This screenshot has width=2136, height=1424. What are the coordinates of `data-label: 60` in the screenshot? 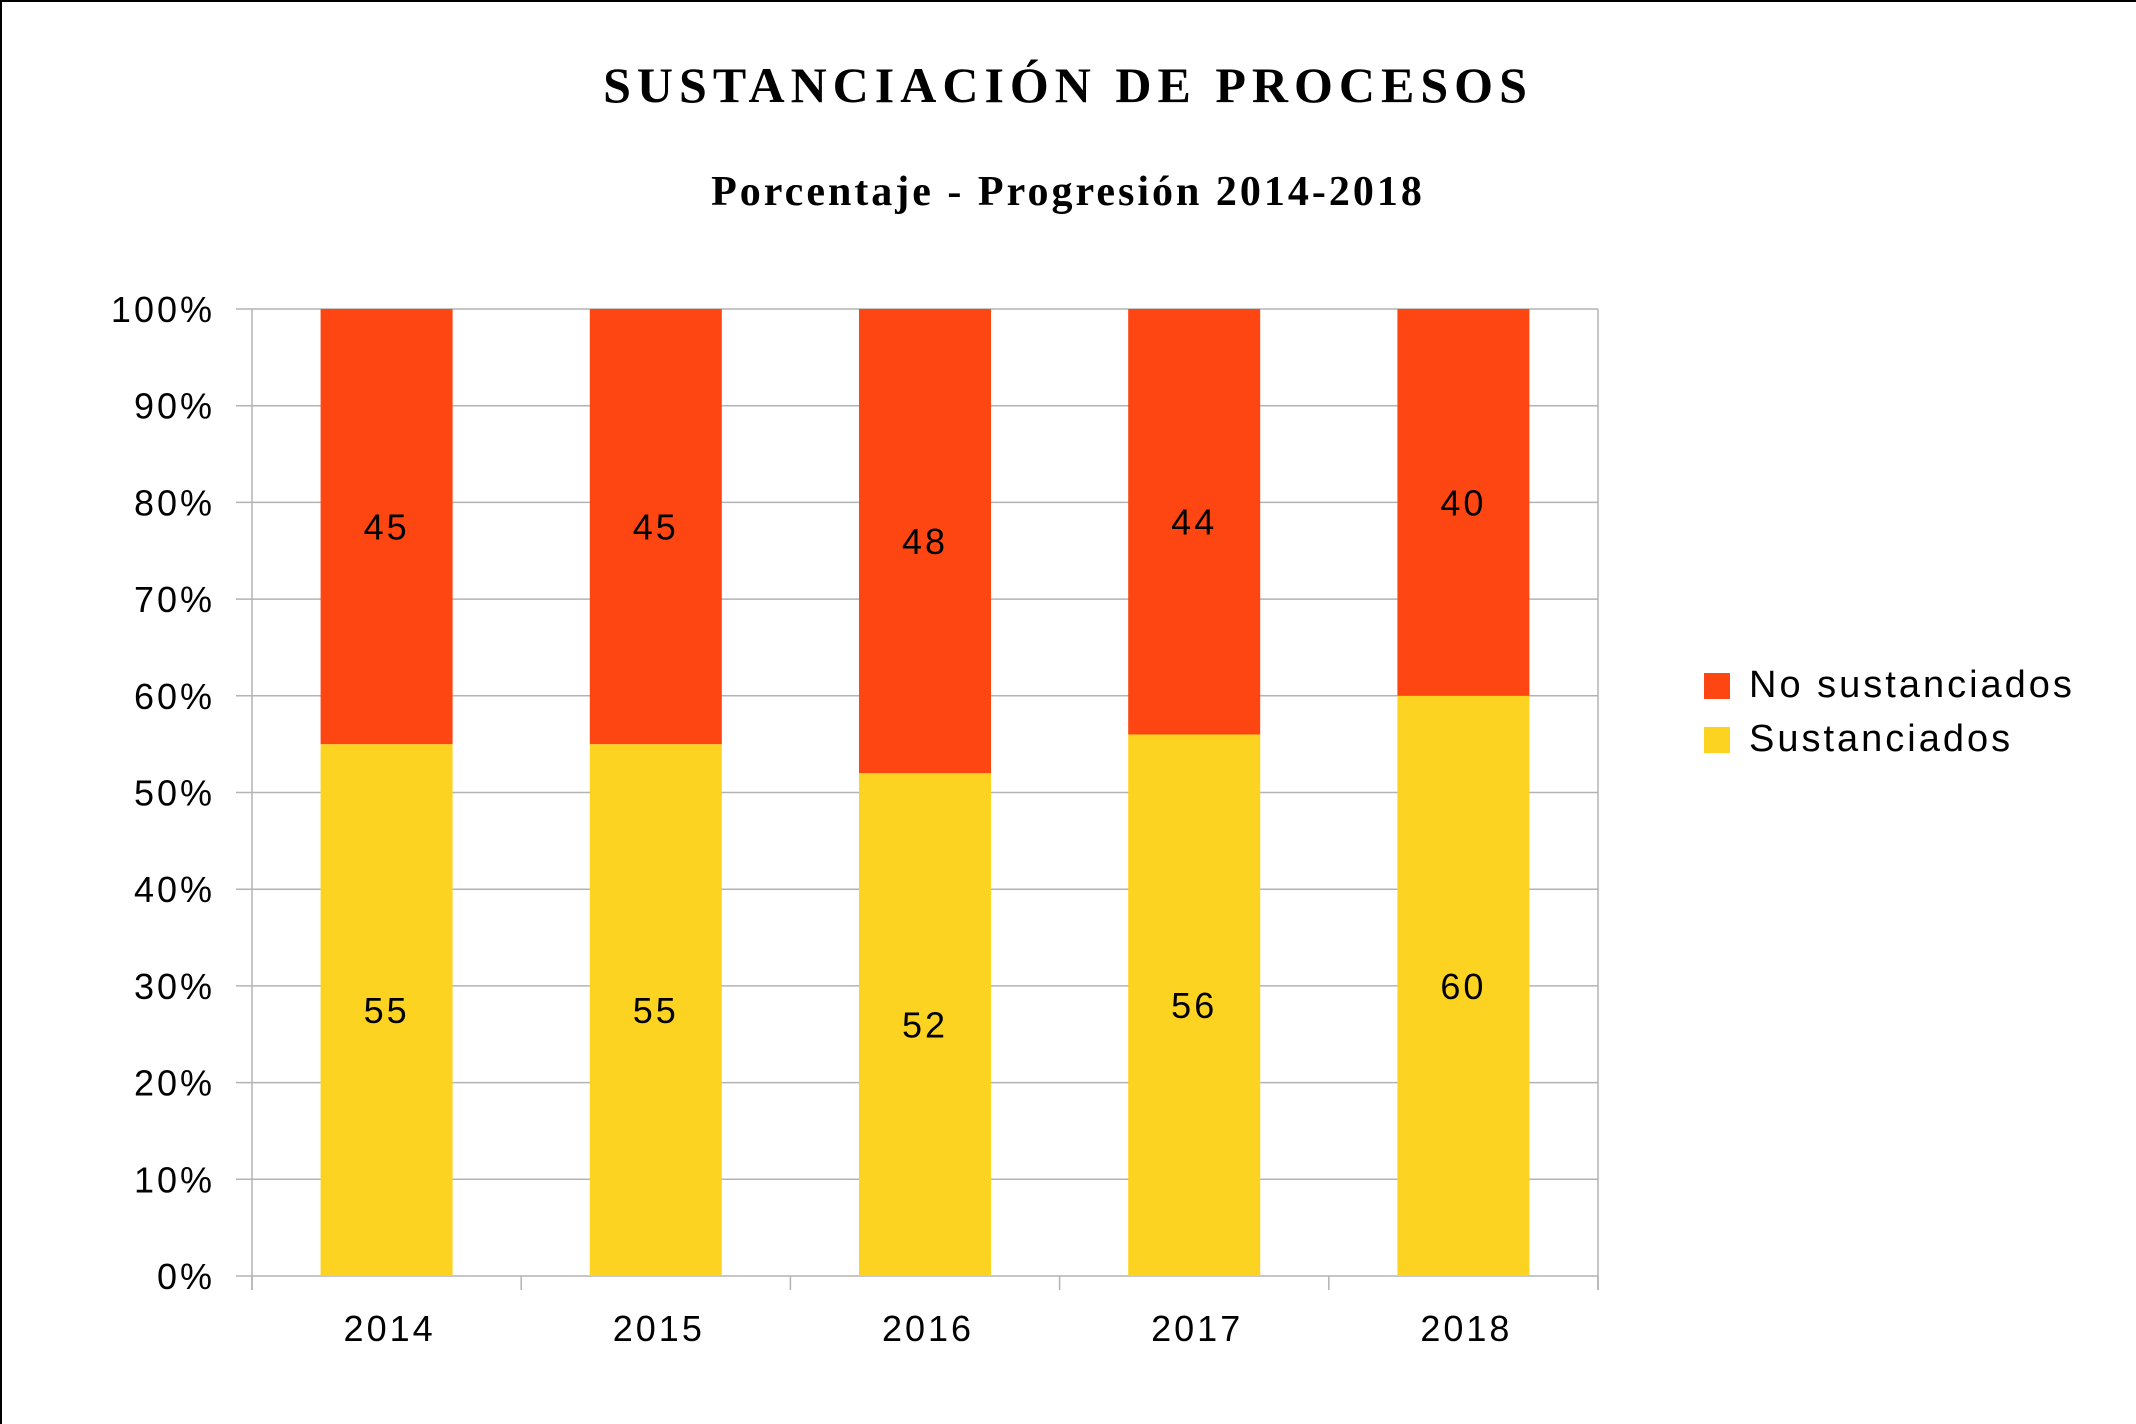 It's located at (1463, 986).